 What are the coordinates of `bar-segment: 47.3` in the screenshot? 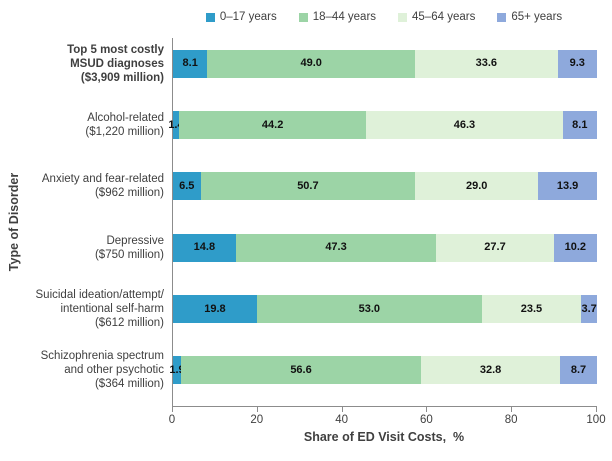 It's located at (336, 247).